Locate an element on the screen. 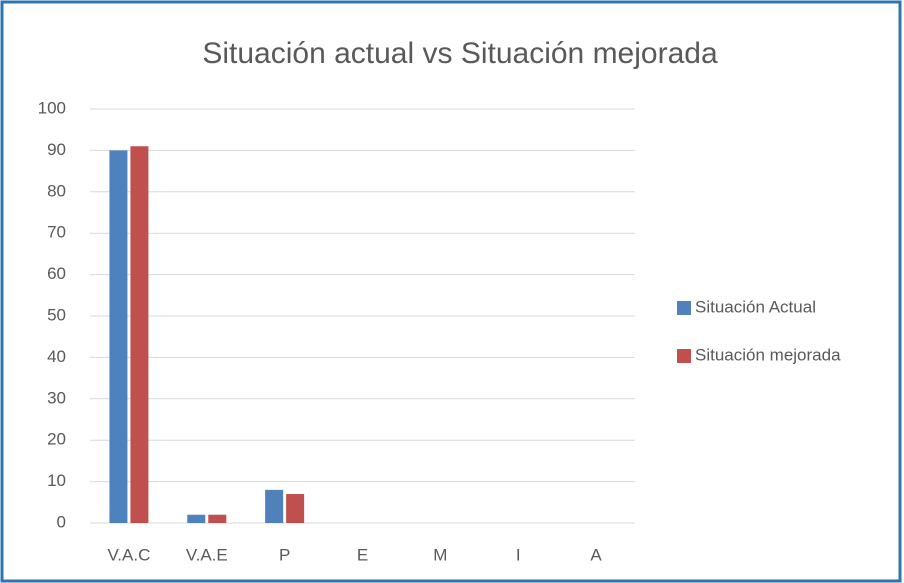  legend-label: Situación mejorada is located at coordinates (768, 354).